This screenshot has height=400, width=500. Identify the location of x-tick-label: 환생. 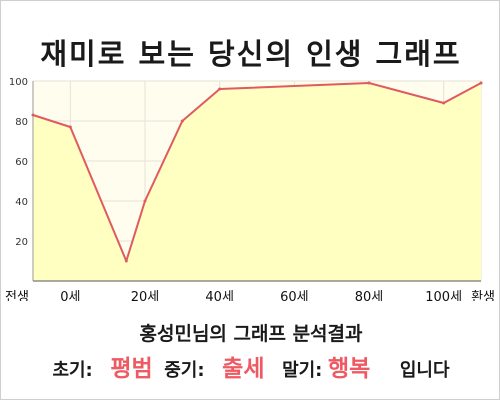
(483, 295).